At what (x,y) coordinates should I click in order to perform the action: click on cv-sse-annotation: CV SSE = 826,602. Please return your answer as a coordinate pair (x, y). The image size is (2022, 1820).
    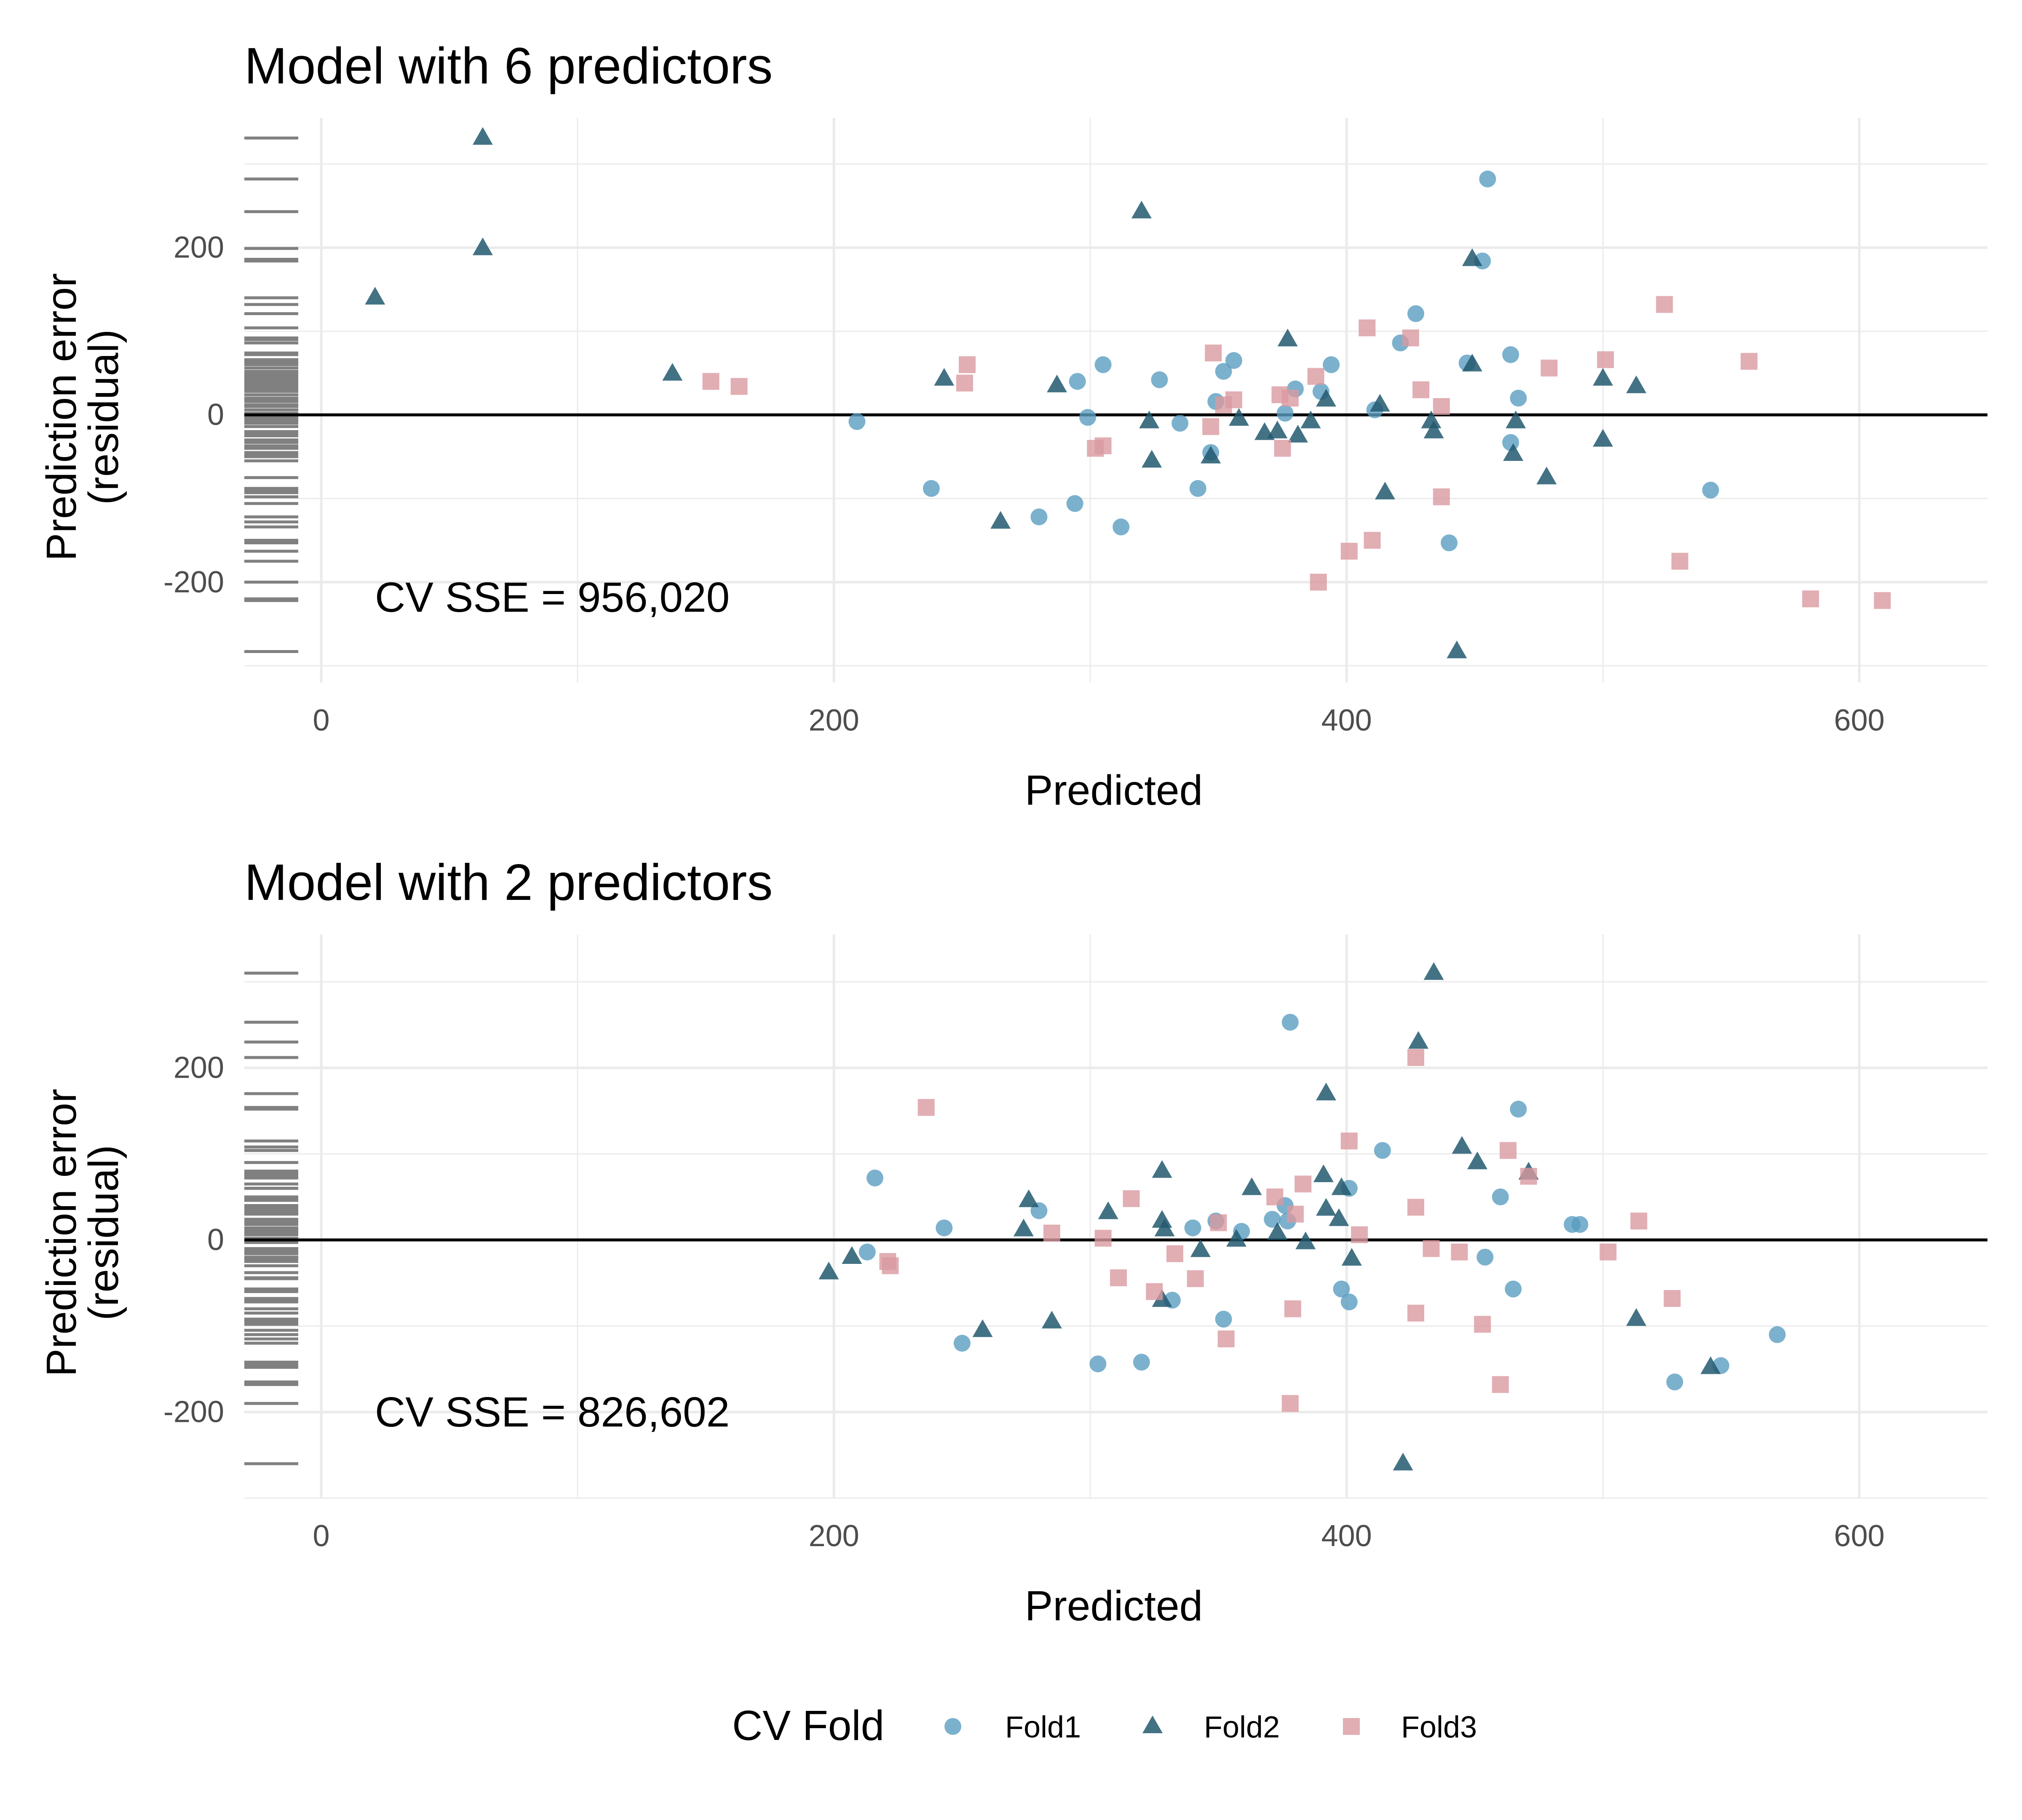
    Looking at the image, I should click on (552, 1412).